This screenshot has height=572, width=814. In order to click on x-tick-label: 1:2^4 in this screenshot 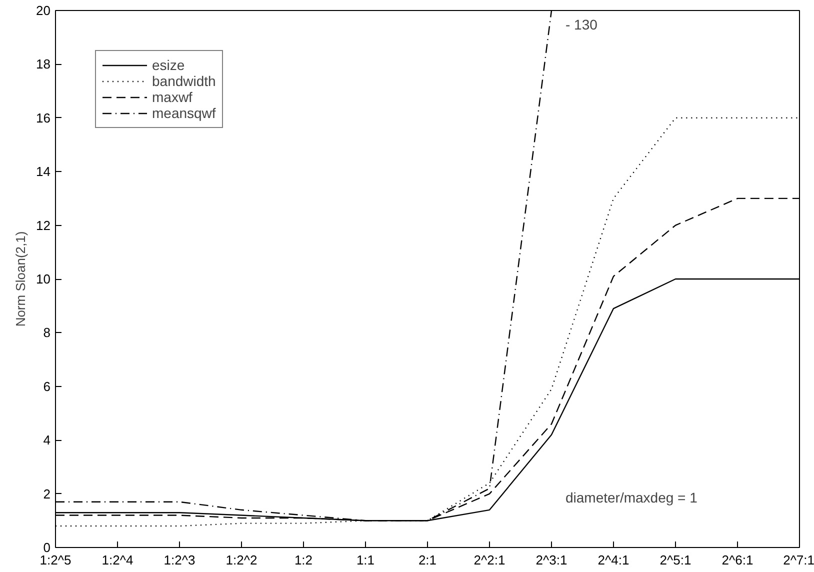, I will do `click(118, 560)`.